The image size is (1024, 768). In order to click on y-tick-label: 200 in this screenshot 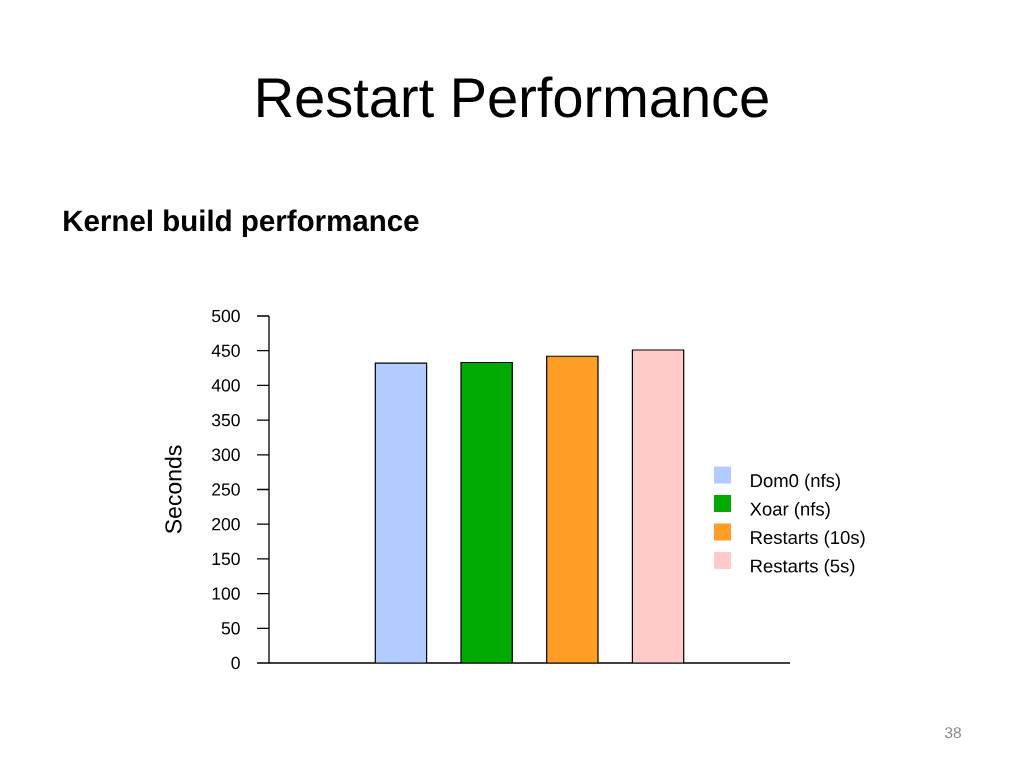, I will do `click(226, 524)`.